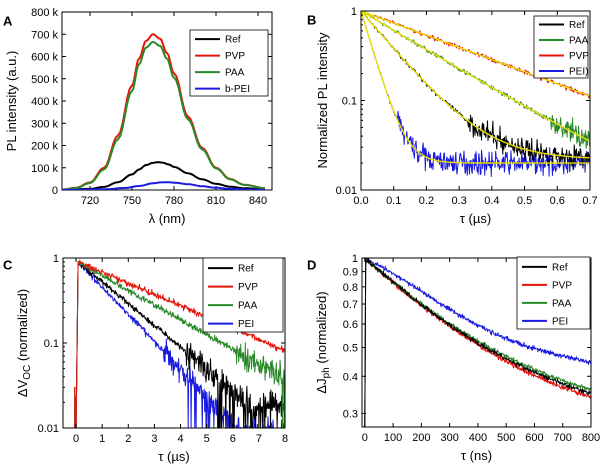  What do you see at coordinates (476, 455) in the screenshot?
I see `x-axis-label: τ (ns)` at bounding box center [476, 455].